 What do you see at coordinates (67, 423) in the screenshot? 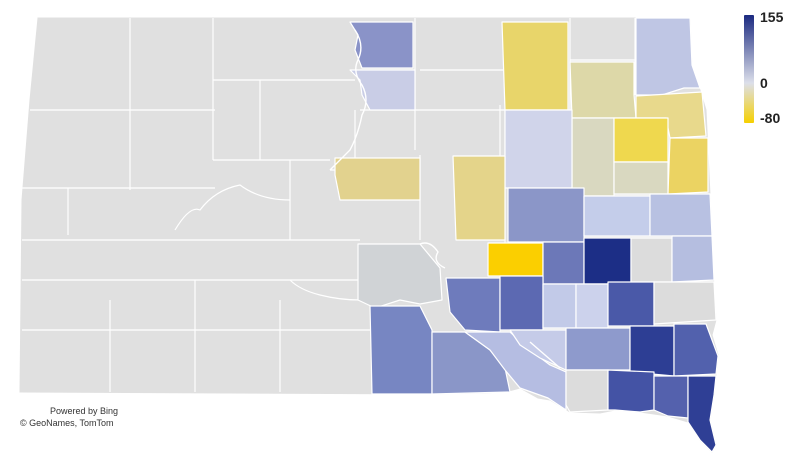
I see `geonames-attribution: © GeoNames, TomTom` at bounding box center [67, 423].